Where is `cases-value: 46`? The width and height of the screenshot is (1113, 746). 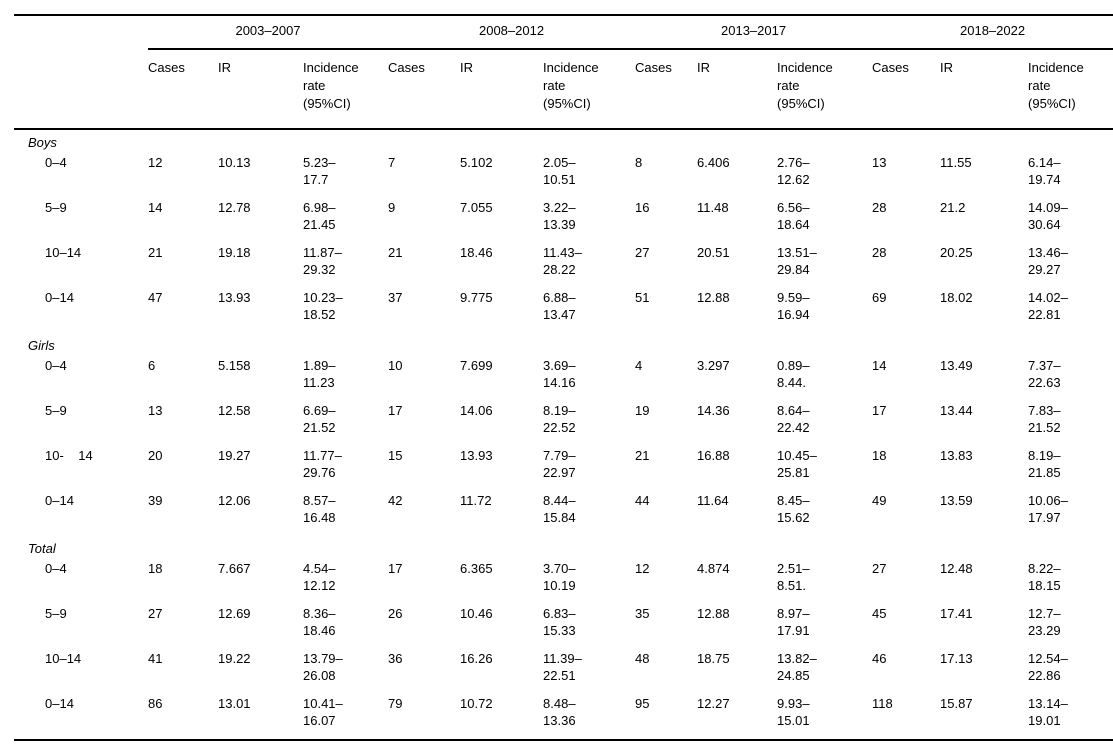
cases-value: 46 is located at coordinates (879, 658).